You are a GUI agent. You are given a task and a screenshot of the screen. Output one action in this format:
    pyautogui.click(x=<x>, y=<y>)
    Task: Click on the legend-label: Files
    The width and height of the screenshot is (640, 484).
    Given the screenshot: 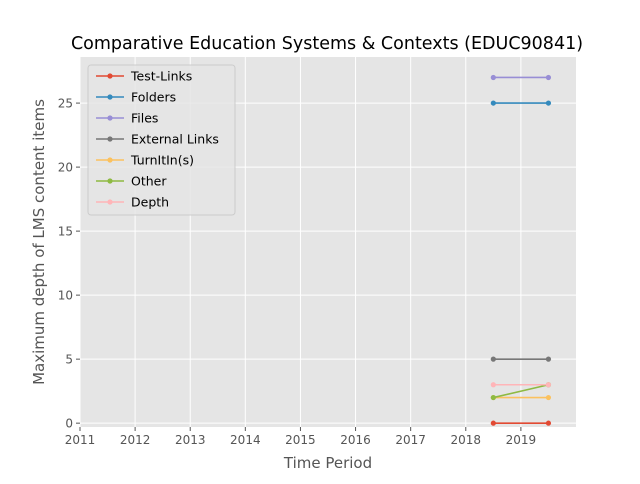 What is the action you would take?
    pyautogui.click(x=144, y=118)
    